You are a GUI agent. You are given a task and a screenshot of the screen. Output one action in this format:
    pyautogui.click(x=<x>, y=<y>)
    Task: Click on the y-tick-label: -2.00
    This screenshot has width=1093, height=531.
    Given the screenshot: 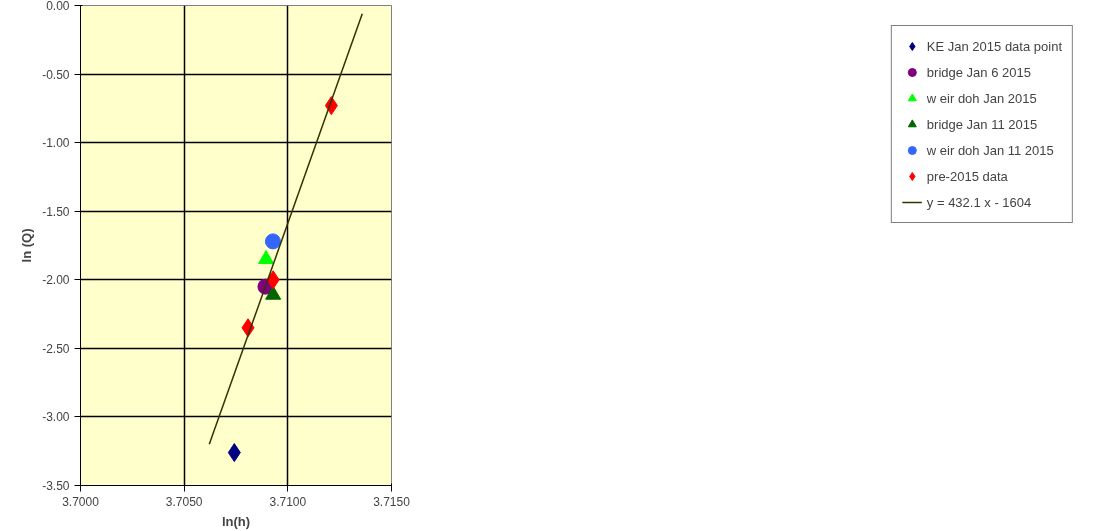 What is the action you would take?
    pyautogui.click(x=56, y=280)
    